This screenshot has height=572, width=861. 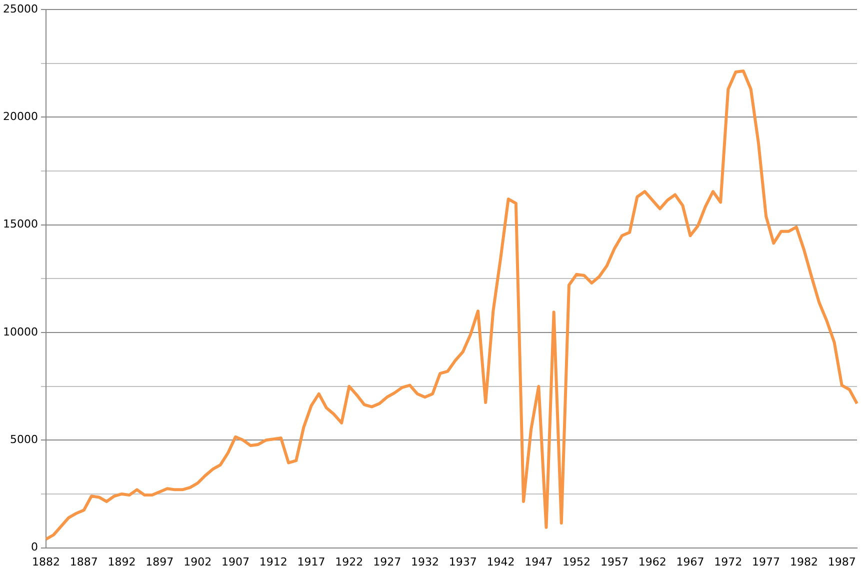 I want to click on x-tick-label: 1902, so click(x=198, y=561).